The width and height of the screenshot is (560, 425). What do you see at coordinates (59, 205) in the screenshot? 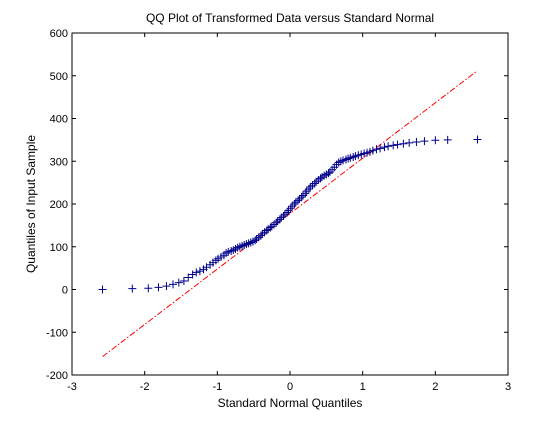
I see `y-tick-label: 200` at bounding box center [59, 205].